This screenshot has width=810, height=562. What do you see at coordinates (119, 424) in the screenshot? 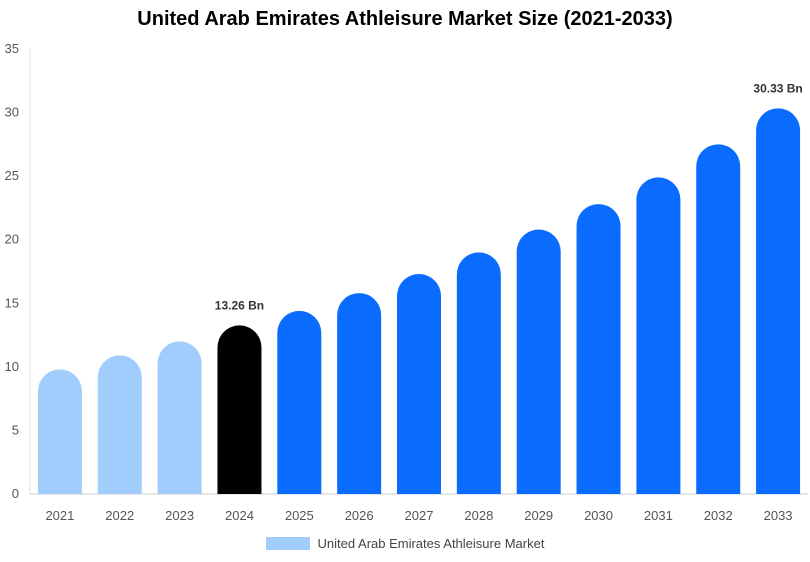
I see `bar-2022` at bounding box center [119, 424].